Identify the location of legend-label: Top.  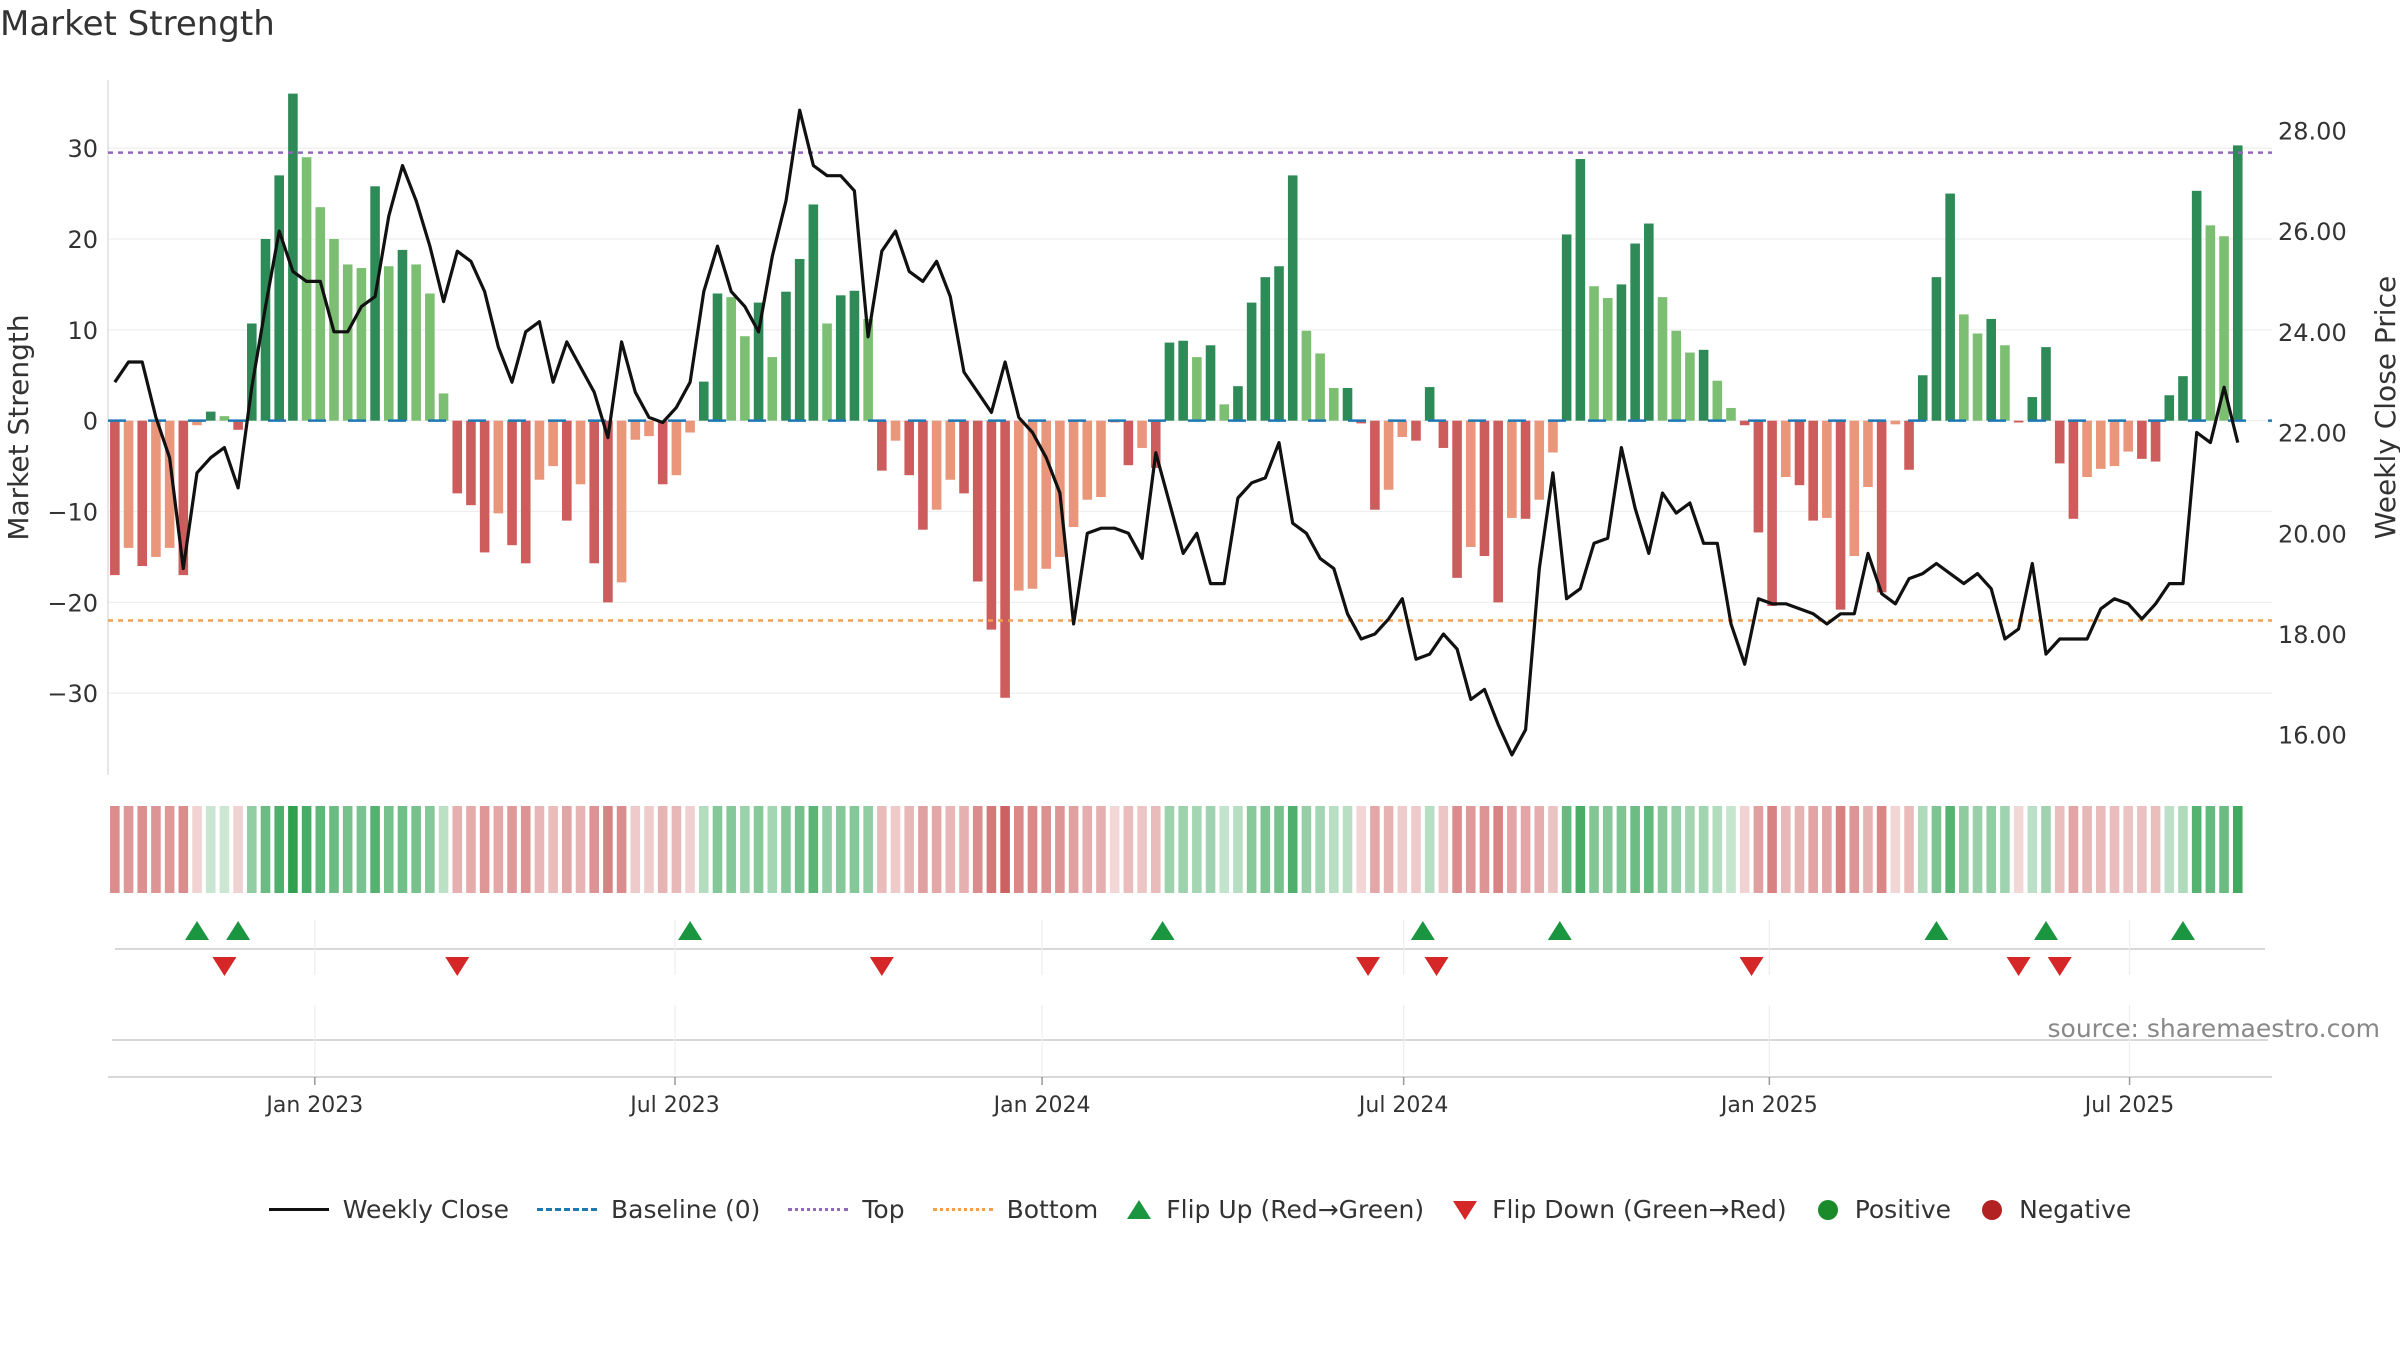
(883, 1209).